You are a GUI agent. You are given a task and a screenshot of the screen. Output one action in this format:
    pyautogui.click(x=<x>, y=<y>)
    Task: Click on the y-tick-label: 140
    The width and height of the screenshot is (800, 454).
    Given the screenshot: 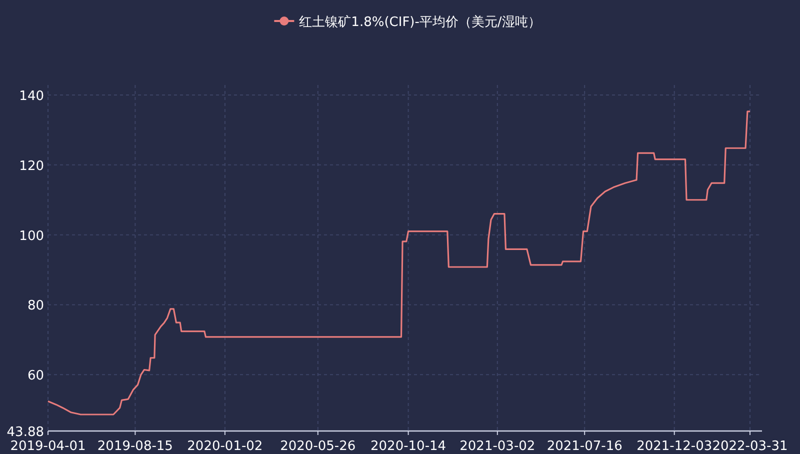 What is the action you would take?
    pyautogui.click(x=31, y=96)
    